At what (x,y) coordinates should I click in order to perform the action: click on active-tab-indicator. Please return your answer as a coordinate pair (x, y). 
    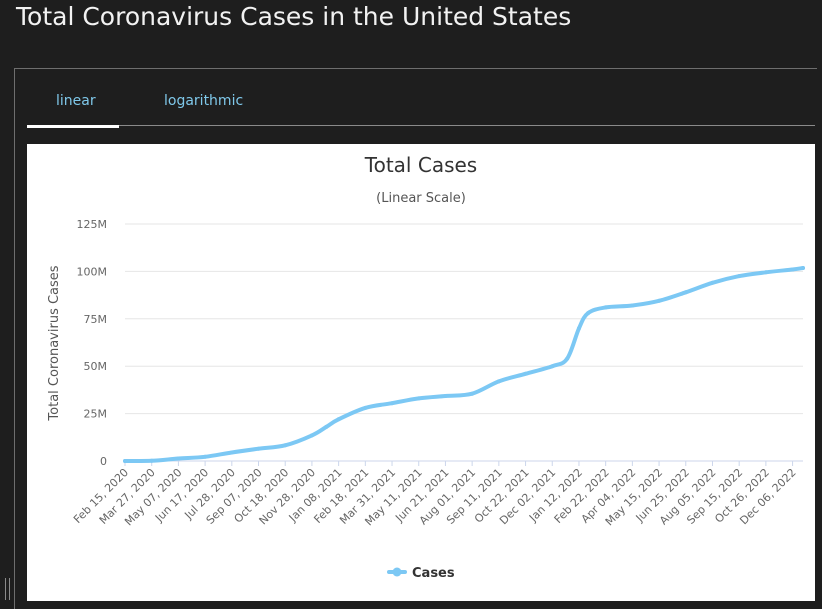
    Looking at the image, I should click on (73, 126).